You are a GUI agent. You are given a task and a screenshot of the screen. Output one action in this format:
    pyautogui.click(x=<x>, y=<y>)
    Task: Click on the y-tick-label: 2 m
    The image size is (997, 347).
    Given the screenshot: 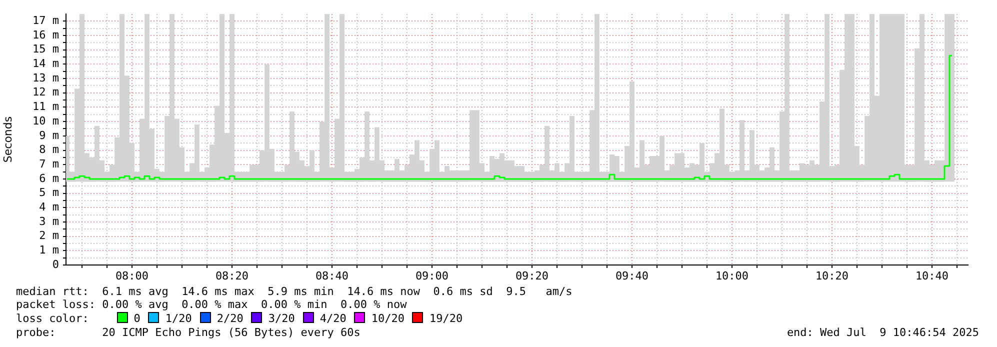 What is the action you would take?
    pyautogui.click(x=49, y=235)
    